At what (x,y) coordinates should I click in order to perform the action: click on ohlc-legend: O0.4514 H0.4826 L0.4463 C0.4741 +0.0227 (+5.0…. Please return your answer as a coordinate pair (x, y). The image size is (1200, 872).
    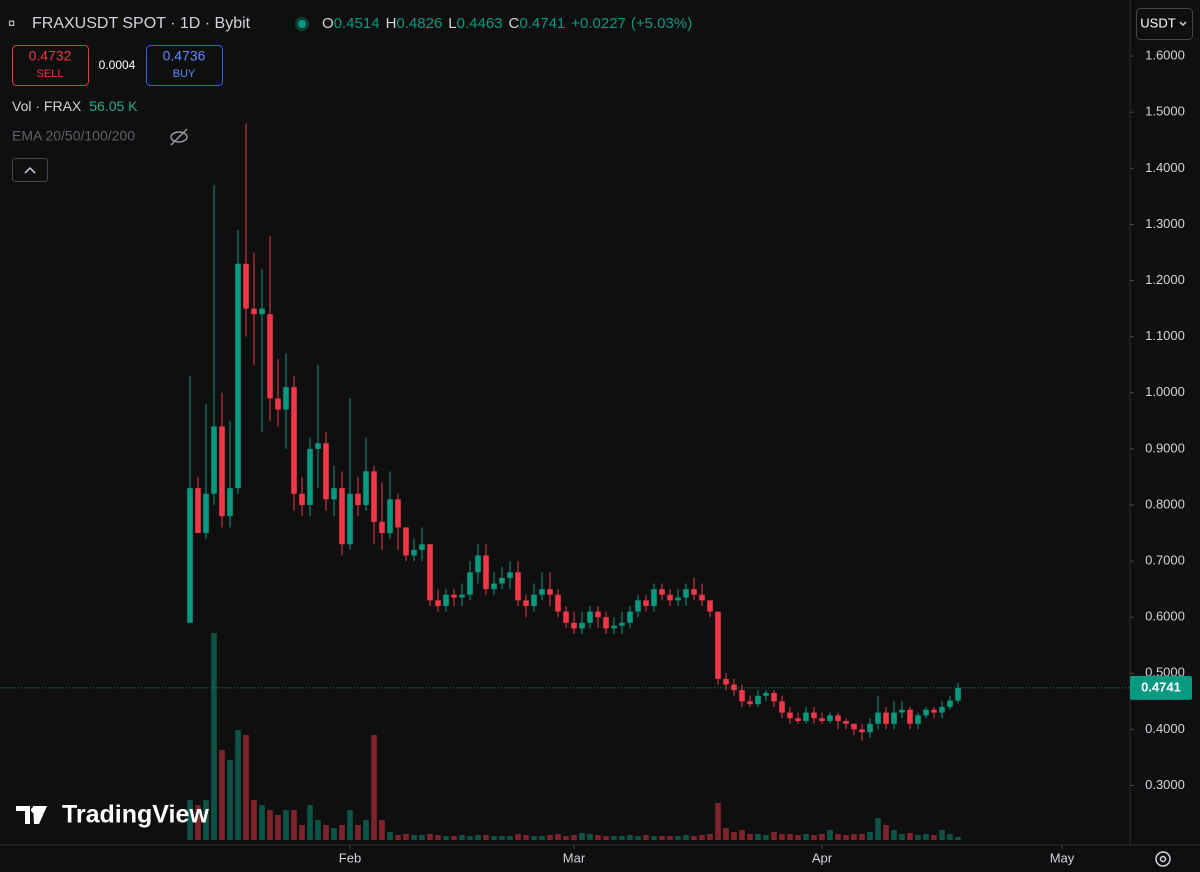
    Looking at the image, I should click on (507, 23).